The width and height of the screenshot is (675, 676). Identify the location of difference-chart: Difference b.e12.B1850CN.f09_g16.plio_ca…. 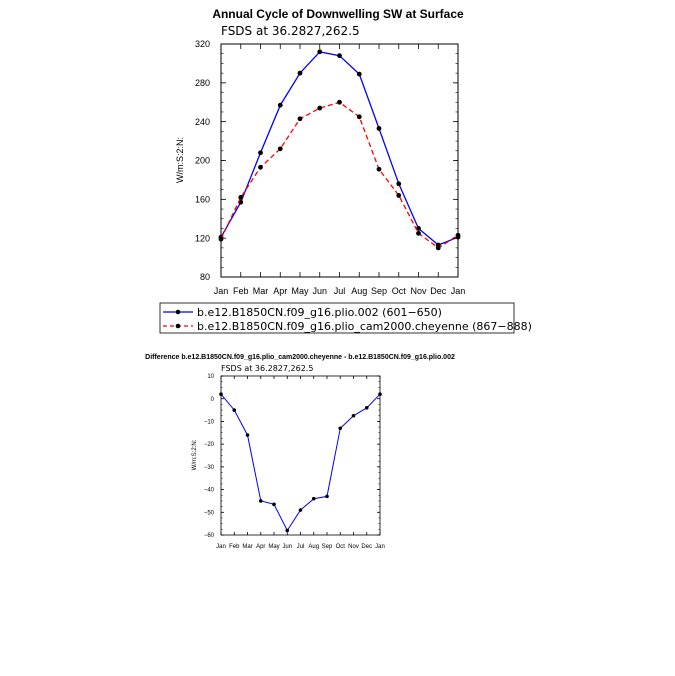
(300, 452).